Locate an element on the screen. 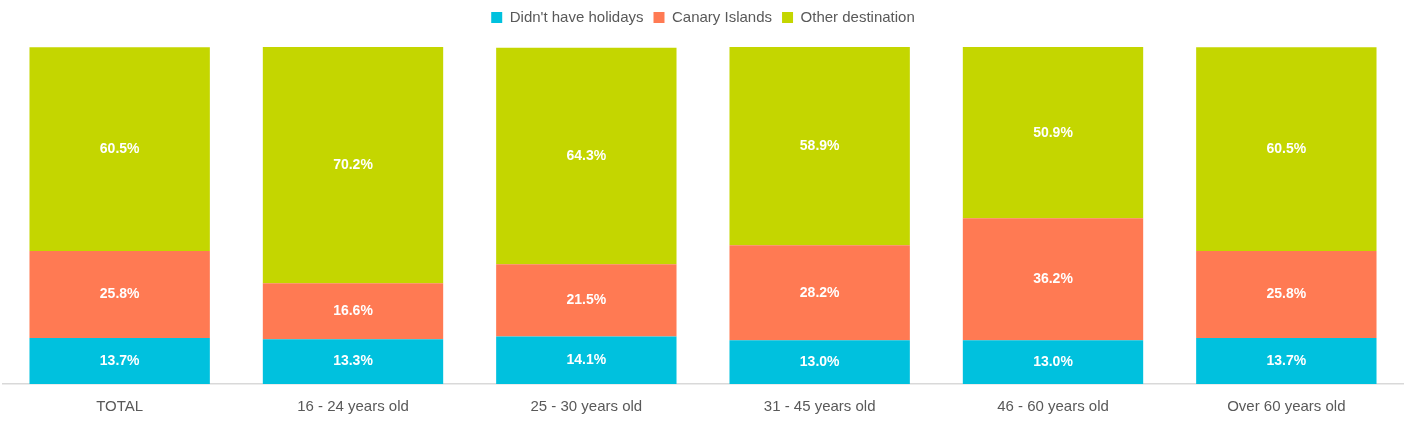 This screenshot has height=421, width=1408. data-label: 13.3% is located at coordinates (353, 360).